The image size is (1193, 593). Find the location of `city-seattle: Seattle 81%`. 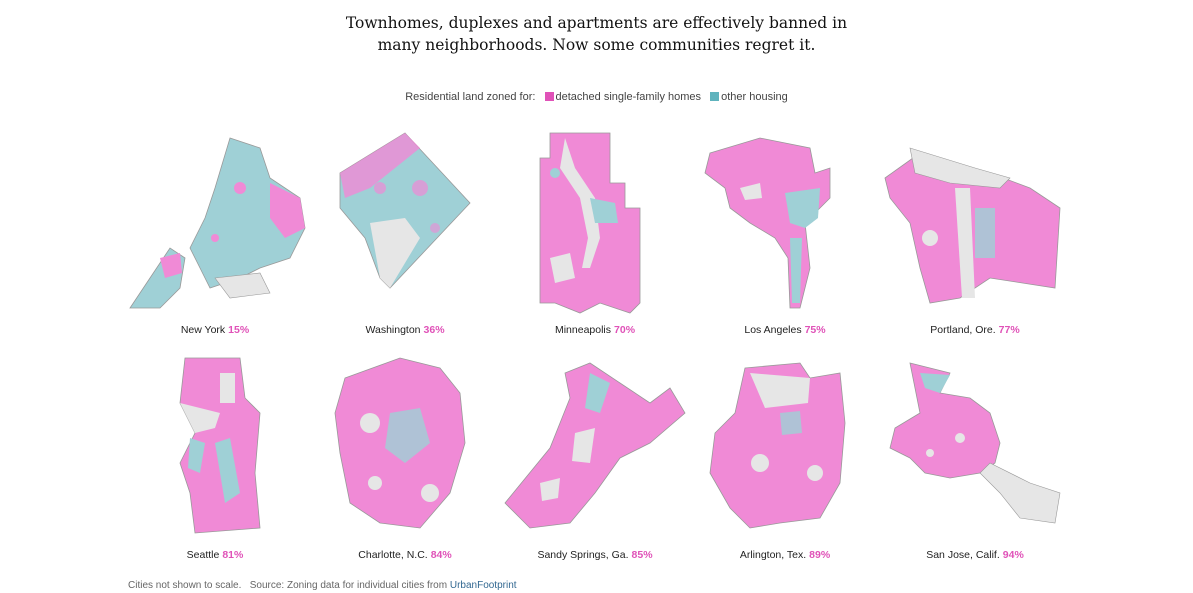

city-seattle: Seattle 81% is located at coordinates (215, 457).